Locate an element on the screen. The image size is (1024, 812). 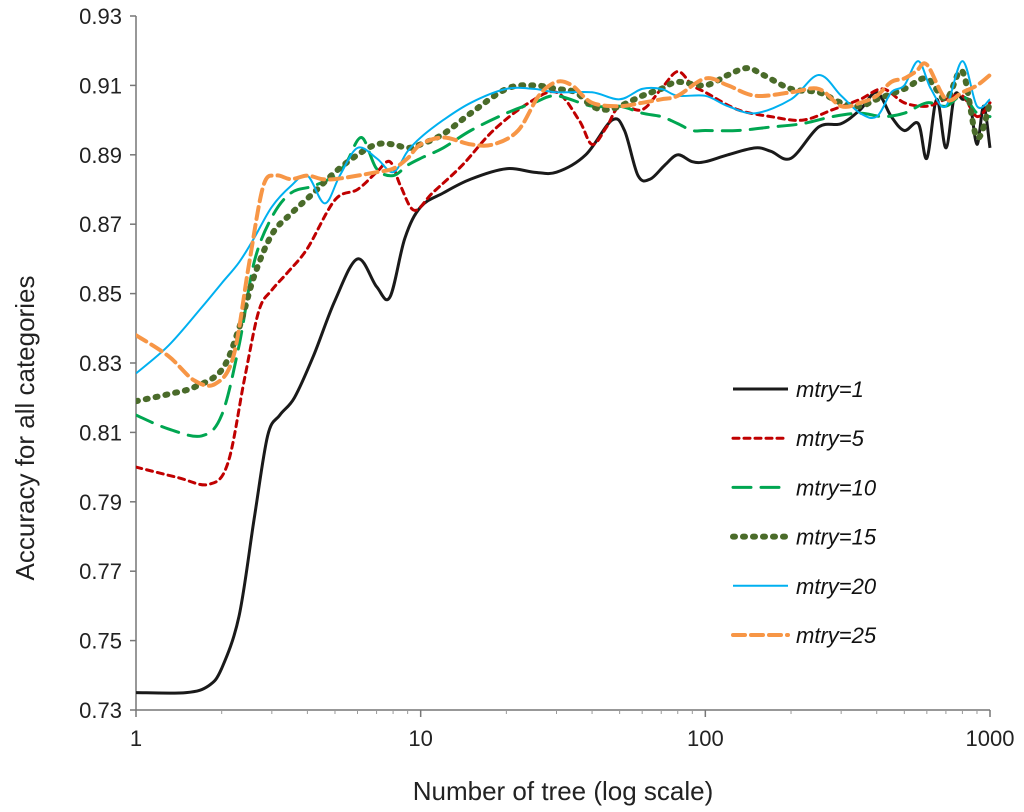
y-tick-label: 0.91 is located at coordinates (100, 85).